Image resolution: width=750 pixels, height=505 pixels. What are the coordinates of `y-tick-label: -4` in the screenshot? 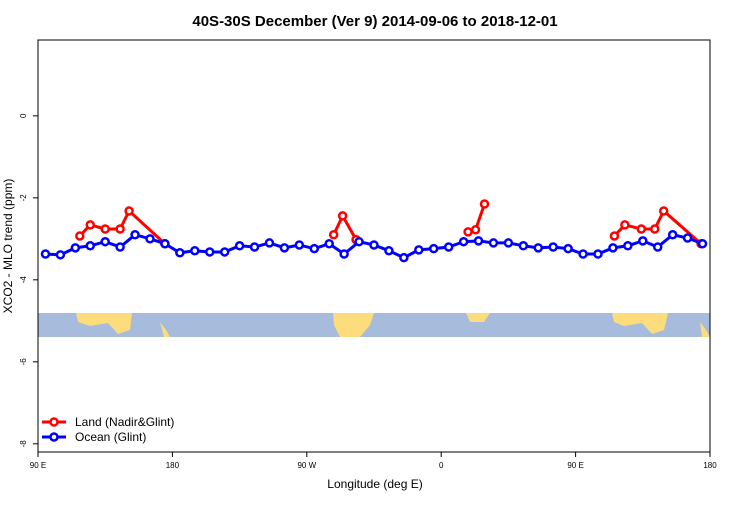 It's located at (23, 280).